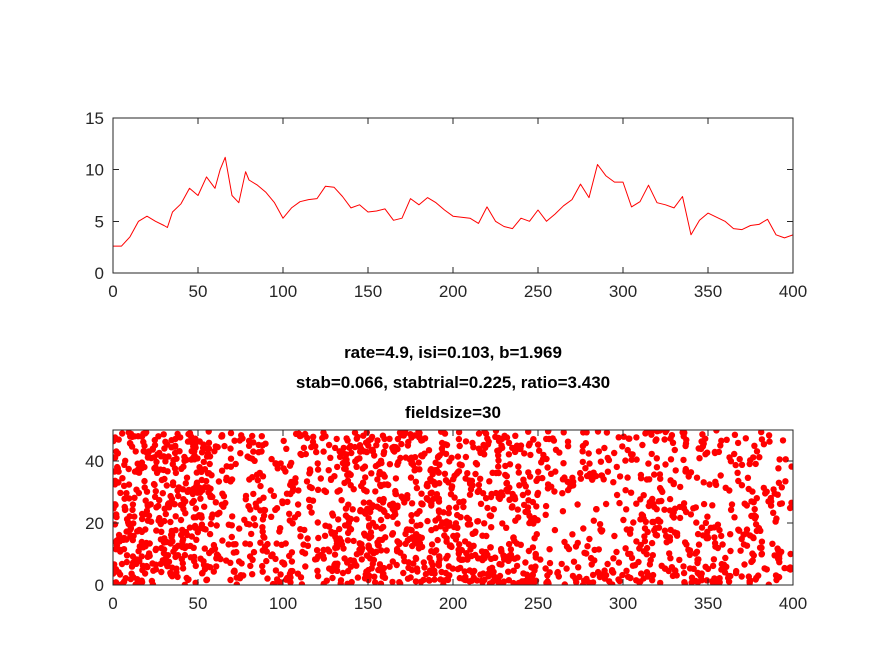 The height and width of the screenshot is (656, 875). What do you see at coordinates (198, 291) in the screenshot?
I see `plot0-xtick-label: 50` at bounding box center [198, 291].